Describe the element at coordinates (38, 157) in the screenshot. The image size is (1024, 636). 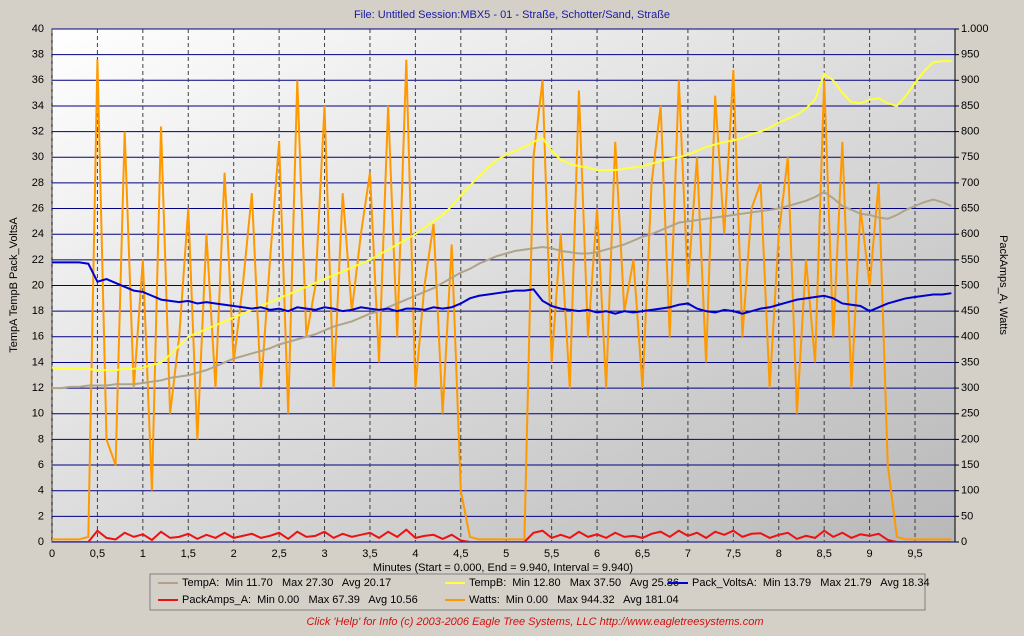
I see `y-tick-label: 30` at that location.